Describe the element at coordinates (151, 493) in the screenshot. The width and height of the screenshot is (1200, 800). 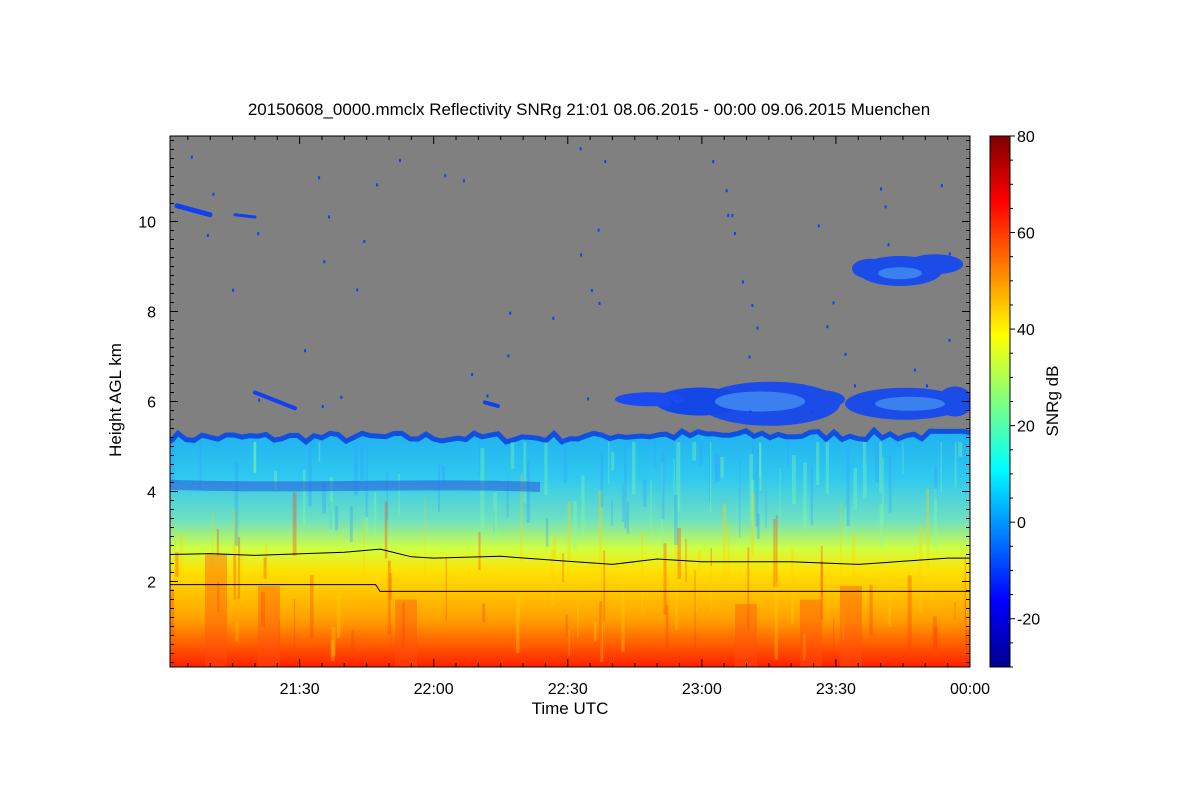
I see `y-tick-label: 4` at that location.